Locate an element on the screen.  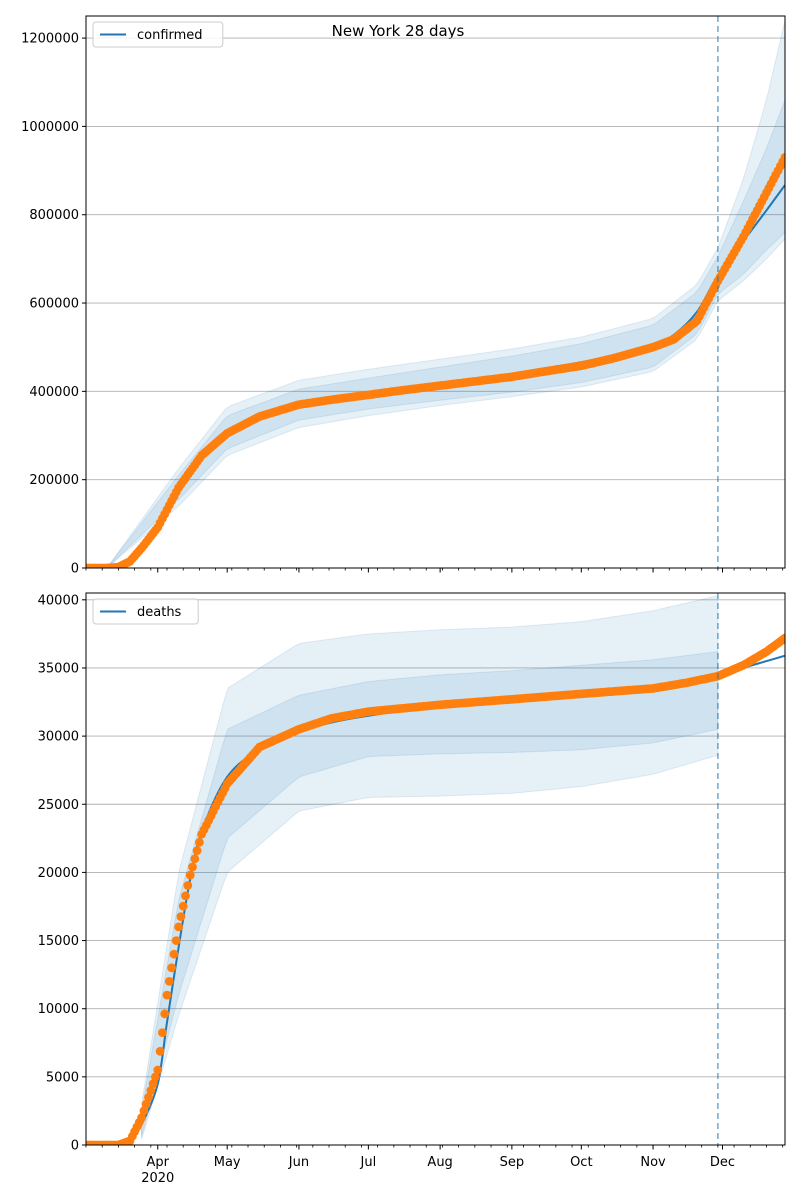
chart-title: New York 28 days is located at coordinates (398, 31).